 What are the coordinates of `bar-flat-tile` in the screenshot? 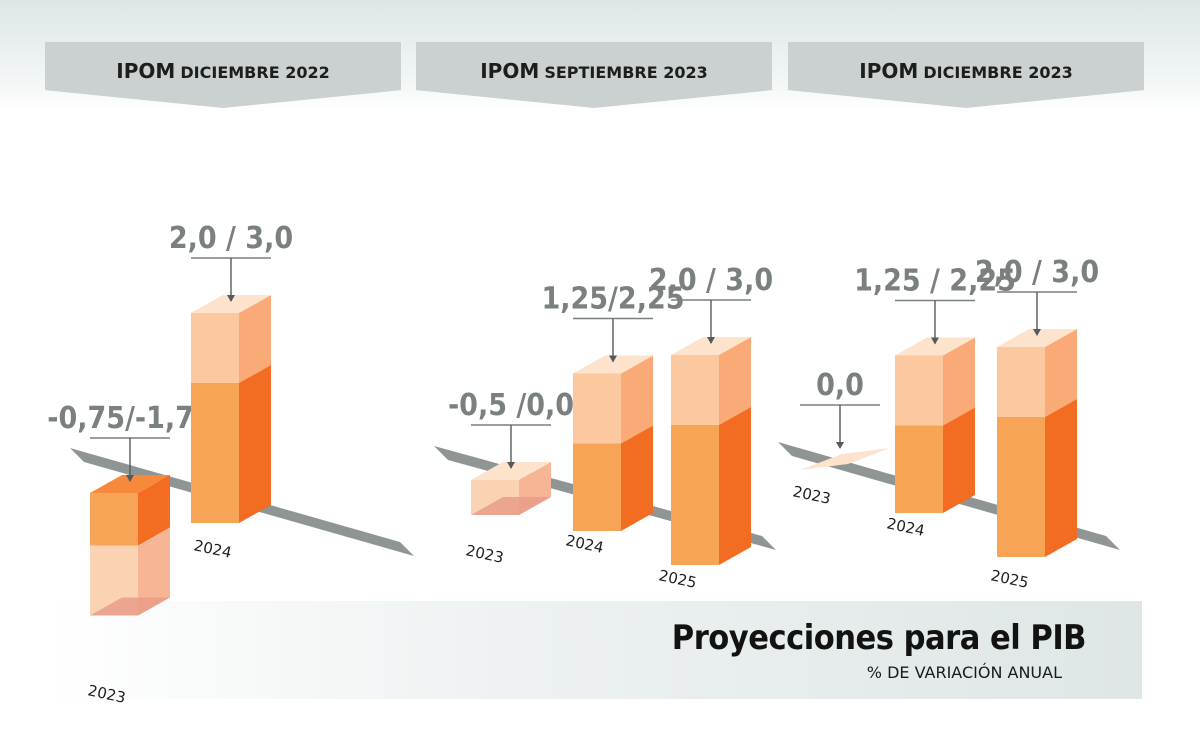 It's located at (845, 459).